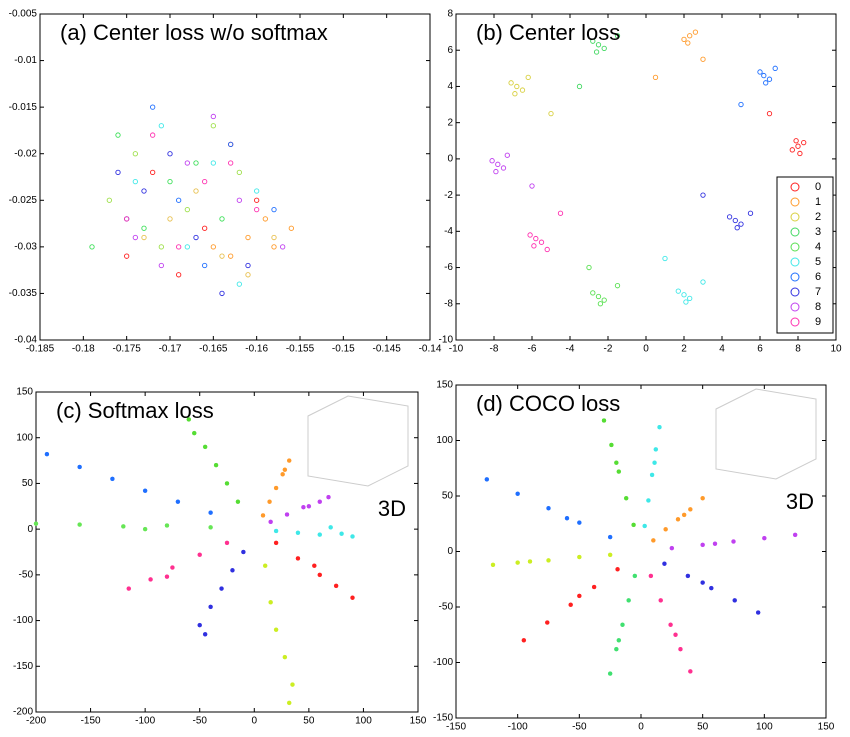  What do you see at coordinates (36, 721) in the screenshot?
I see `x-tick-label: -200` at bounding box center [36, 721].